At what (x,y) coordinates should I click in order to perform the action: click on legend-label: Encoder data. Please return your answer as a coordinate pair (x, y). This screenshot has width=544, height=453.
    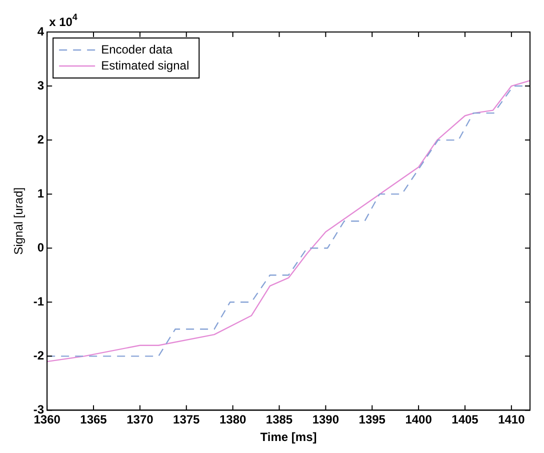
    Looking at the image, I should click on (137, 49).